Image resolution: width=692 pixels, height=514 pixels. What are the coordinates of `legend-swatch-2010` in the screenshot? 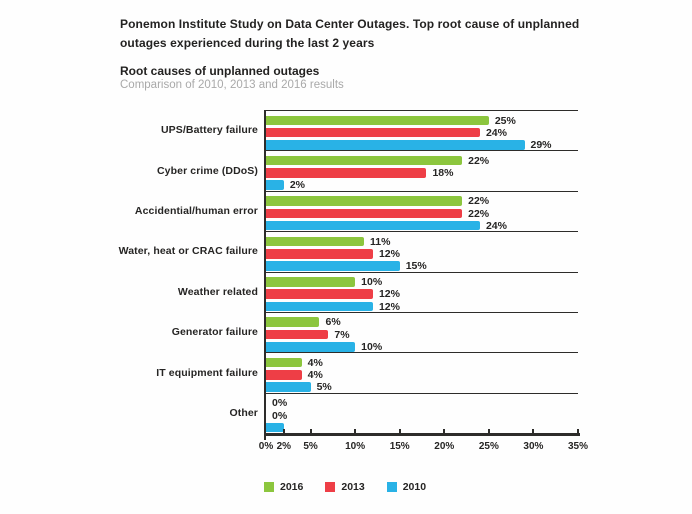 It's located at (391, 487).